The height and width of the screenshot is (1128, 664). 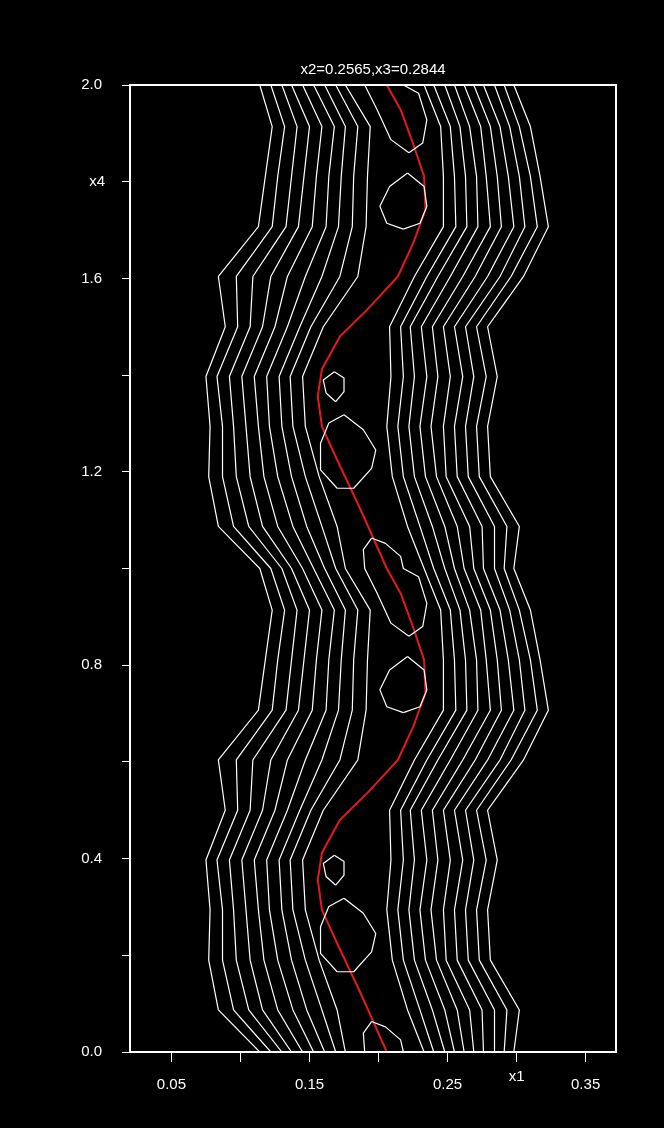 I want to click on y-tick-label: 0.8, so click(x=91, y=664).